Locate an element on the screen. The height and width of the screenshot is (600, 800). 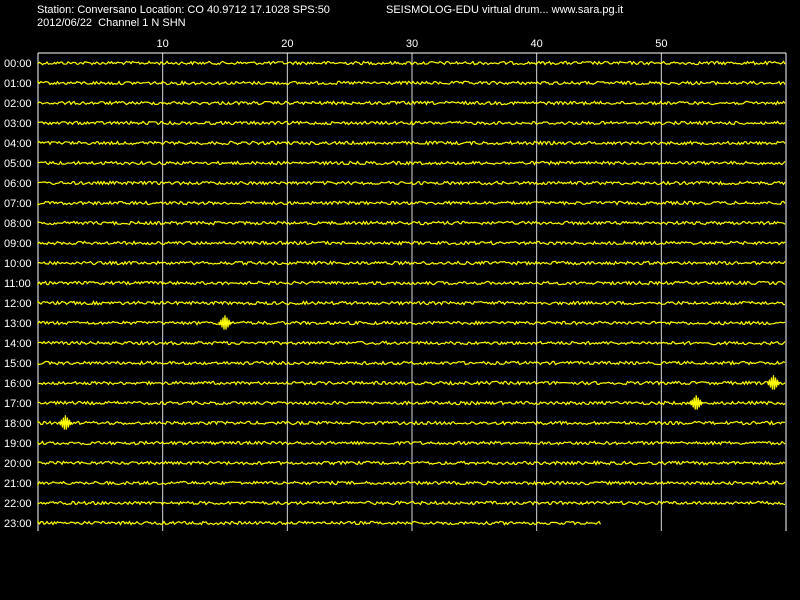
row-label: 00:00 is located at coordinates (18, 64).